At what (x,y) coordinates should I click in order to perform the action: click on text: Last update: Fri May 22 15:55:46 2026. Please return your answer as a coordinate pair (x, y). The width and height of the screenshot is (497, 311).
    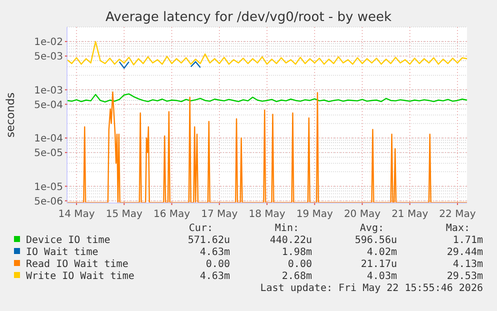
    Looking at the image, I should click on (371, 288).